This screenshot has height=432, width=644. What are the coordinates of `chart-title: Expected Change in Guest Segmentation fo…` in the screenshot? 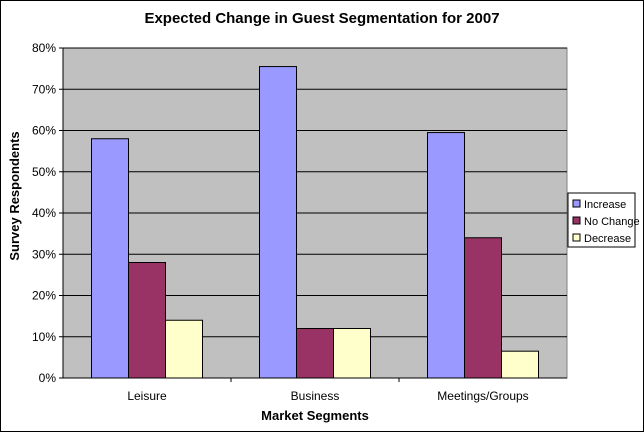 It's located at (321, 18).